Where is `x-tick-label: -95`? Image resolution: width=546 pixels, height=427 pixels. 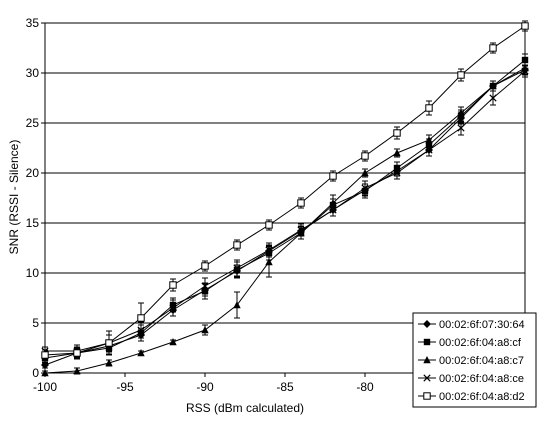 x-tick-label: -95 is located at coordinates (125, 387).